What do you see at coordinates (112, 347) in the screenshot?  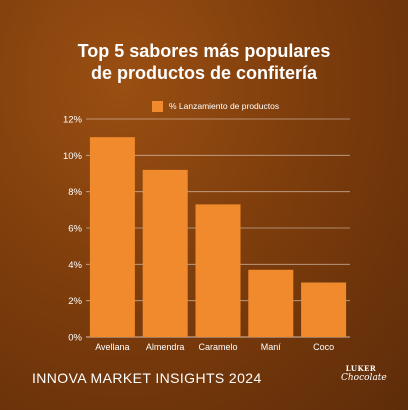 I see `x-tick-label: Avellana` at bounding box center [112, 347].